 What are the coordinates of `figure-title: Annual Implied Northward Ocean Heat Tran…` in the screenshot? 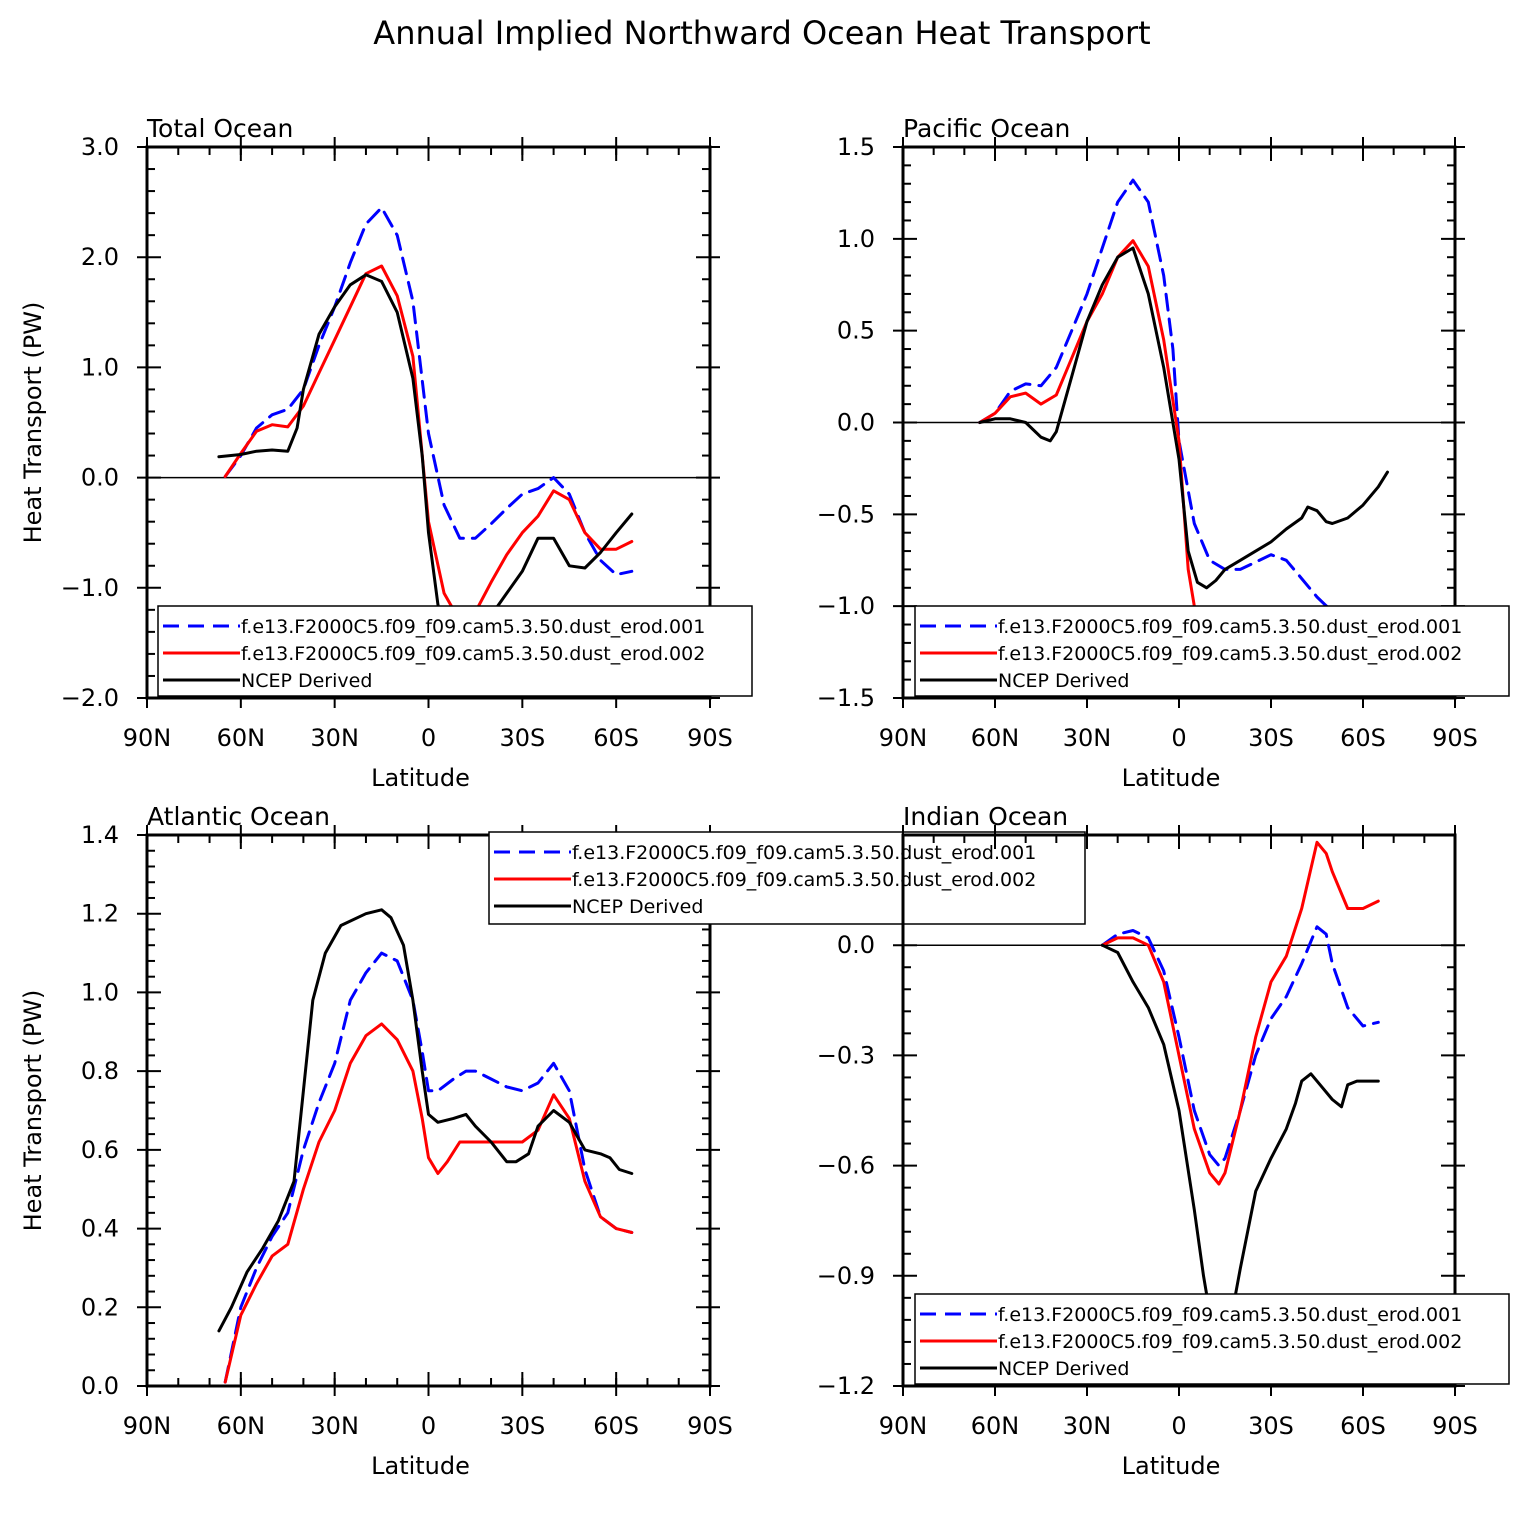 It's located at (761, 33).